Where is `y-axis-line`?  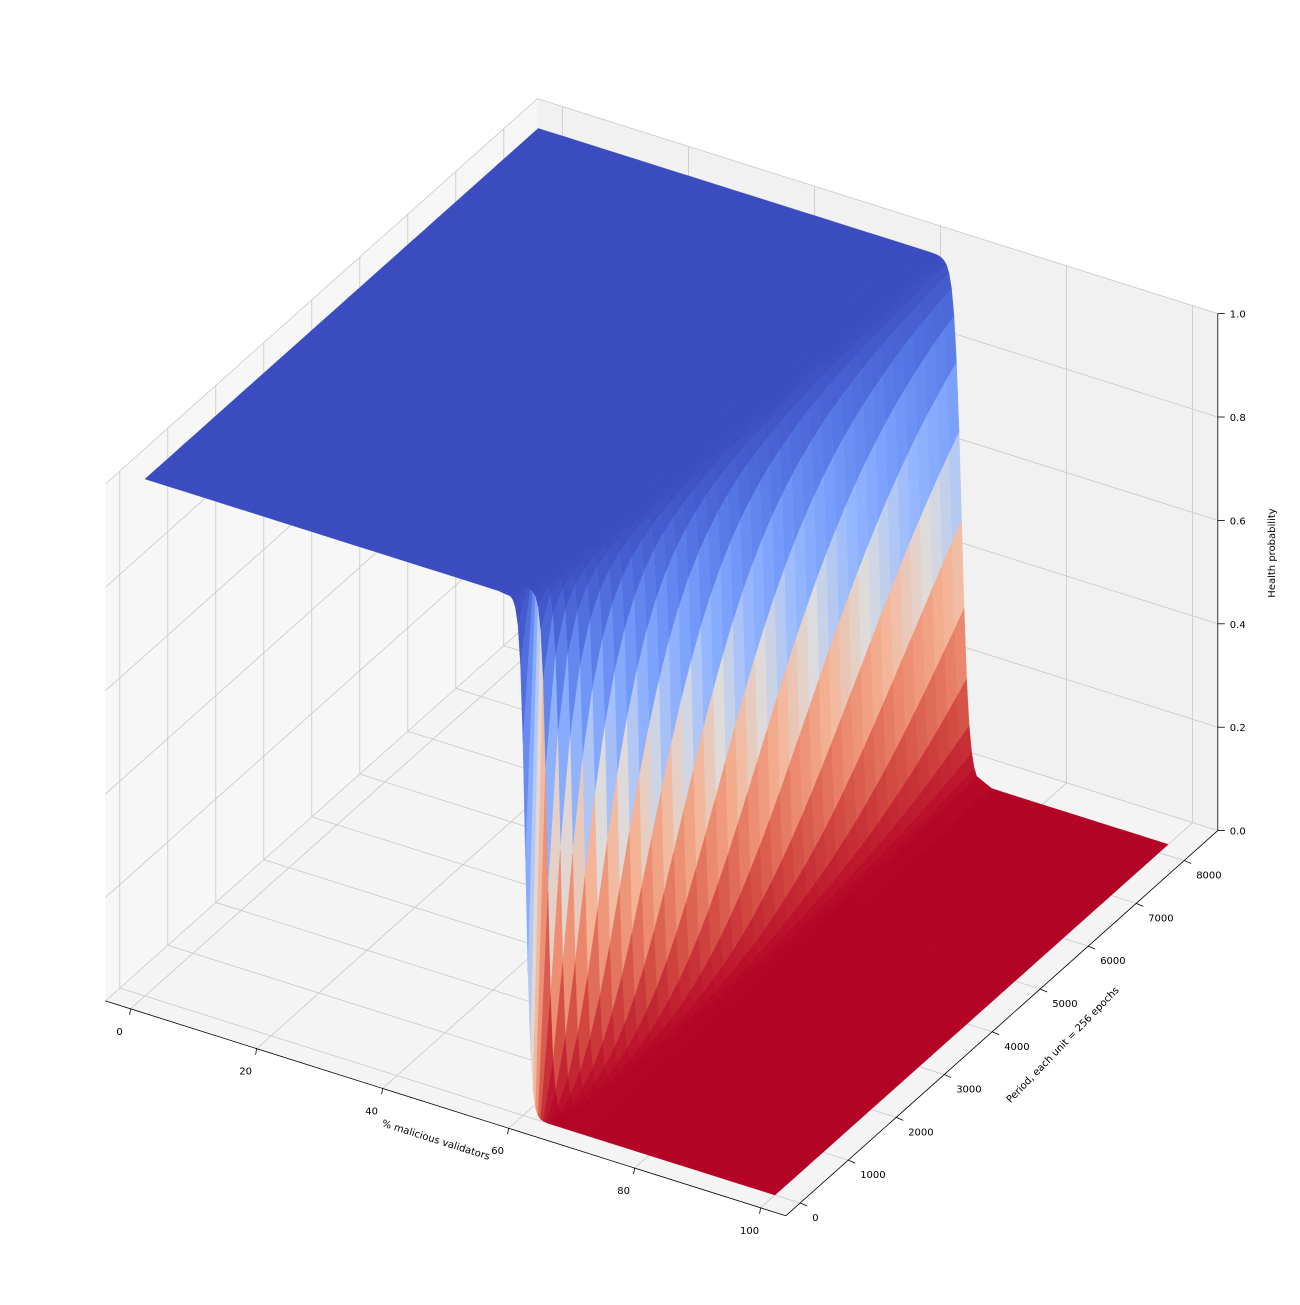 y-axis-line is located at coordinates (1002, 1023).